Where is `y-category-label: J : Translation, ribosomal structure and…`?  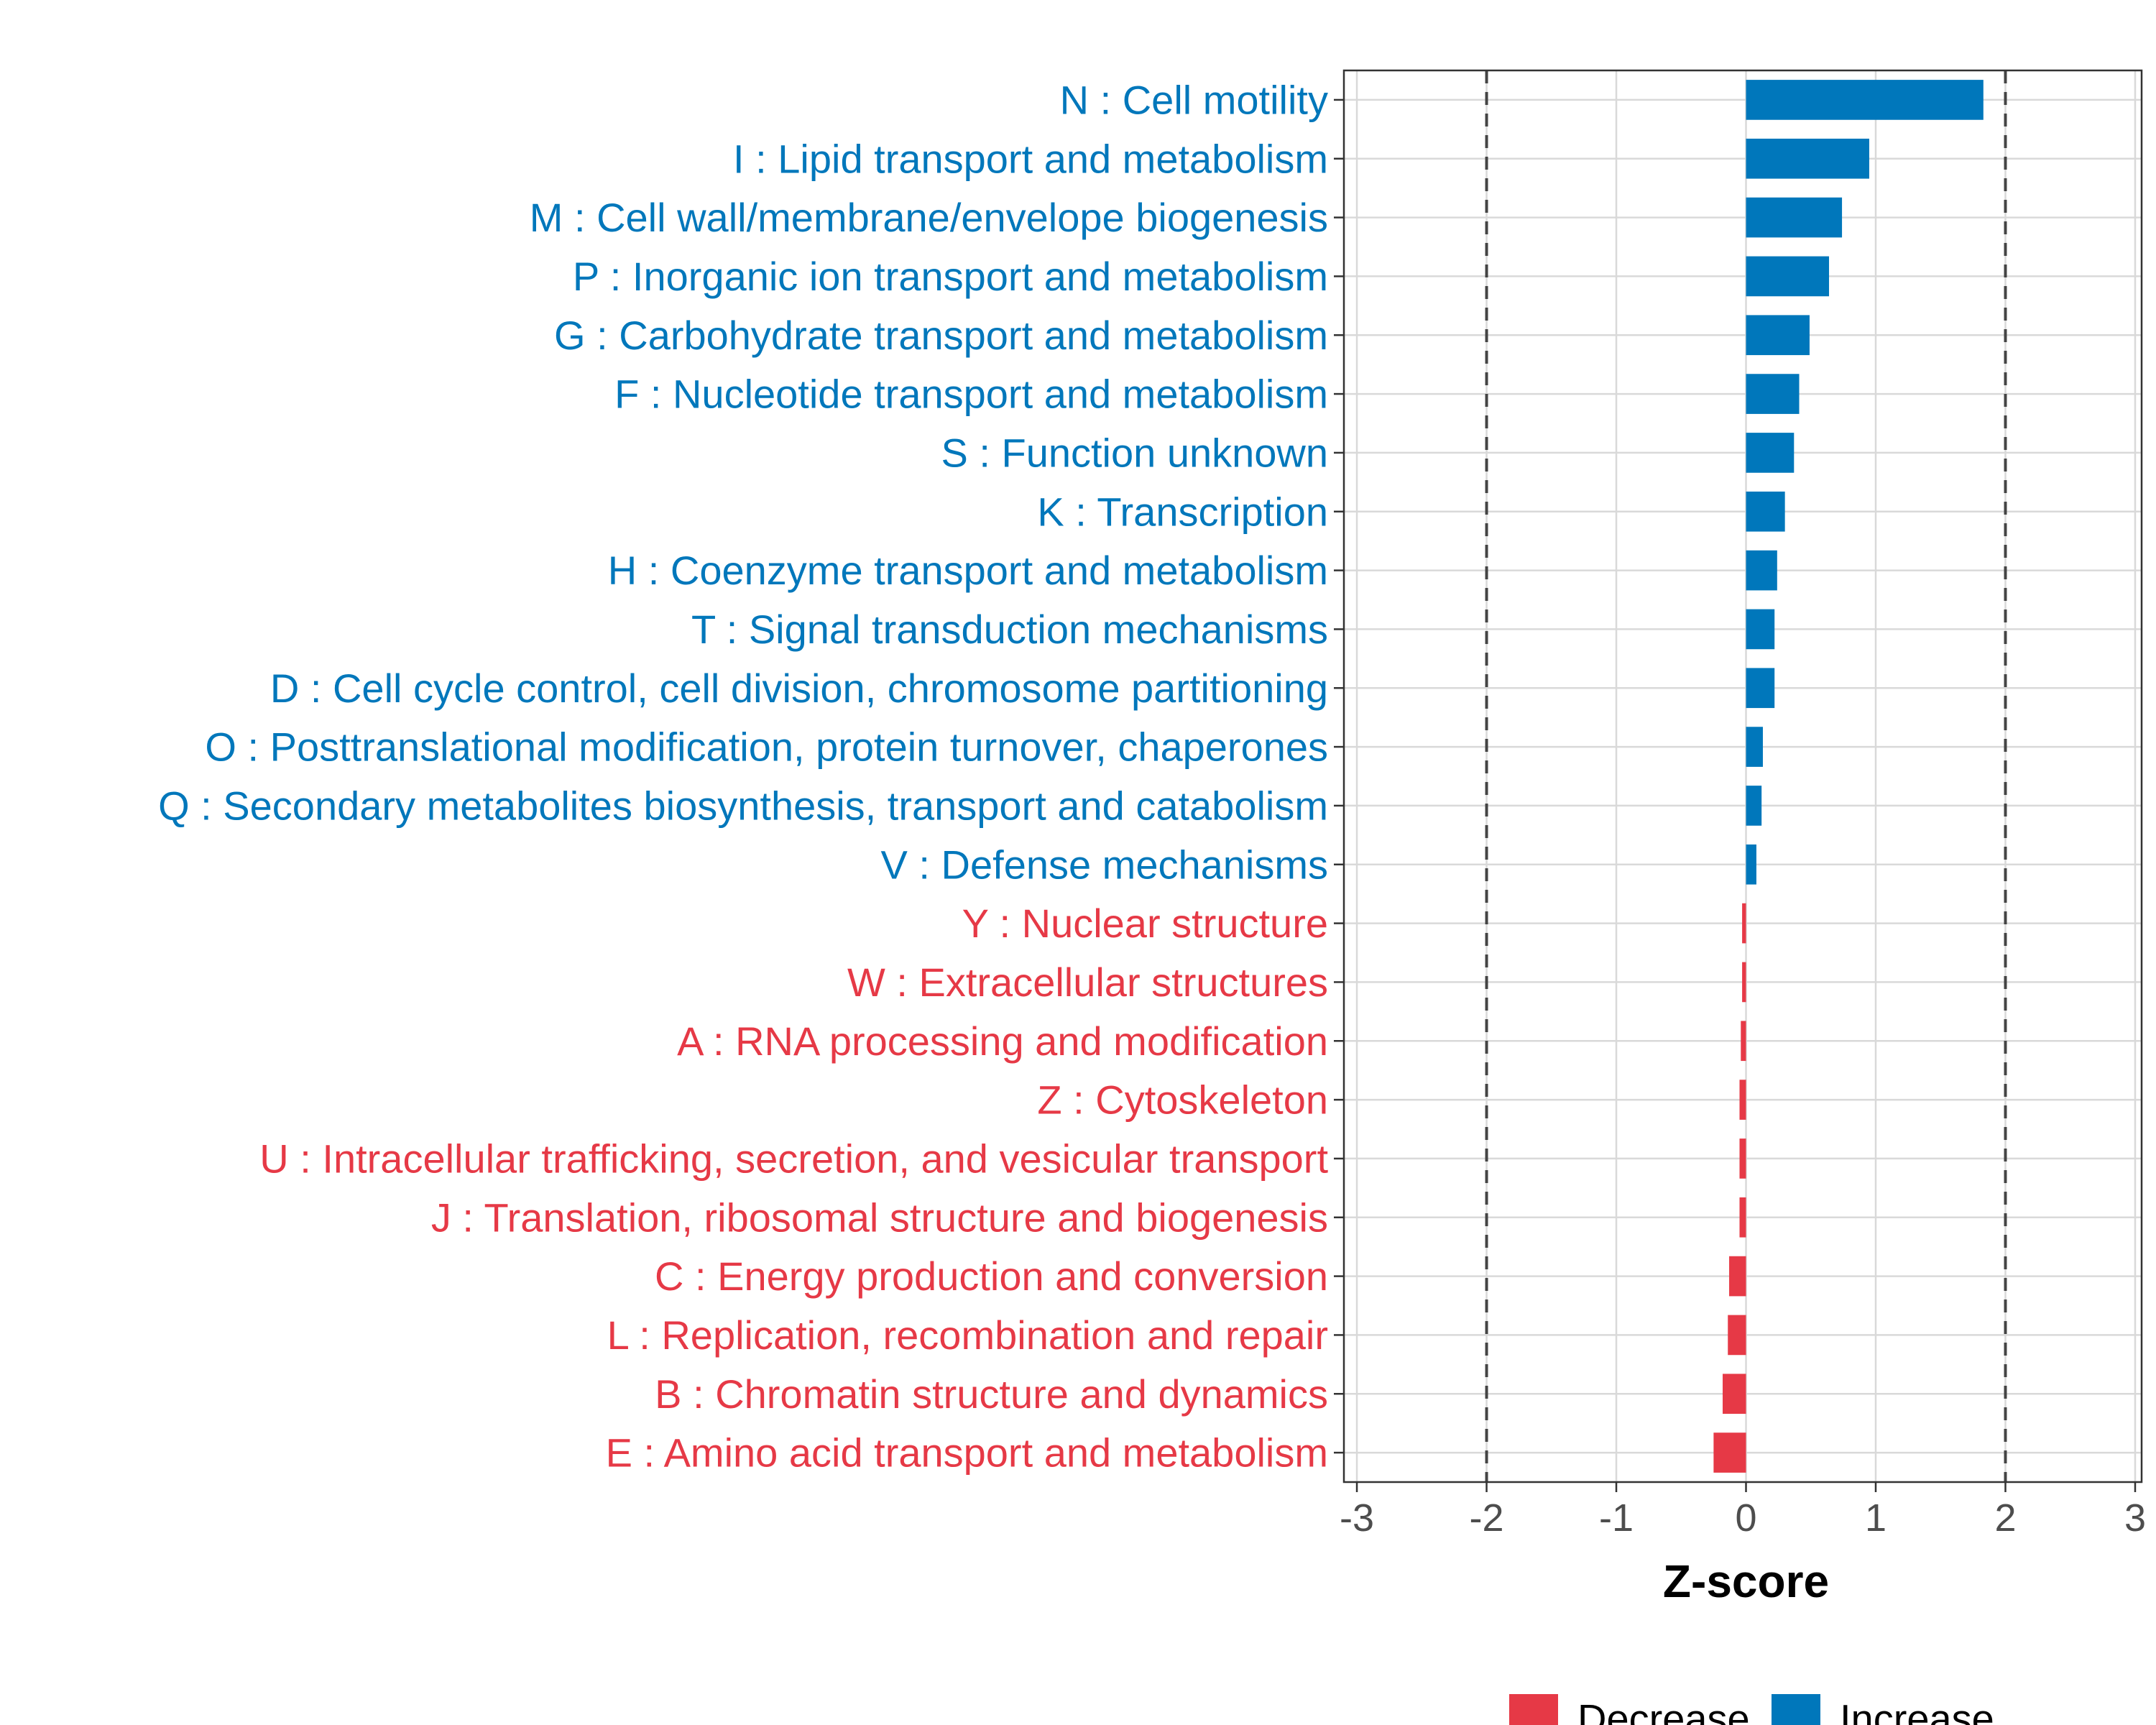 y-category-label: J : Translation, ribosomal structure and… is located at coordinates (880, 1217).